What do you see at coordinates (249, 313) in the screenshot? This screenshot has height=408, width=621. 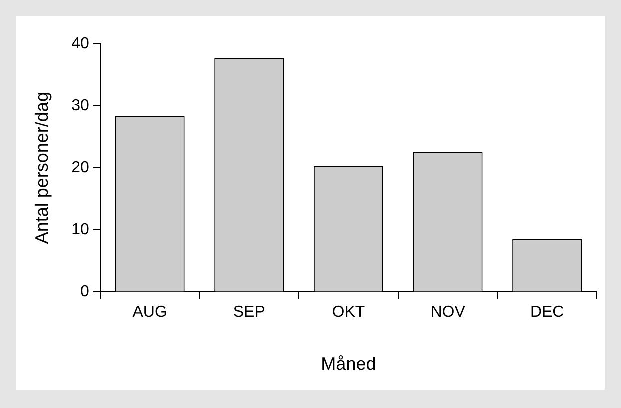 I see `x-tick-label: SEP` at bounding box center [249, 313].